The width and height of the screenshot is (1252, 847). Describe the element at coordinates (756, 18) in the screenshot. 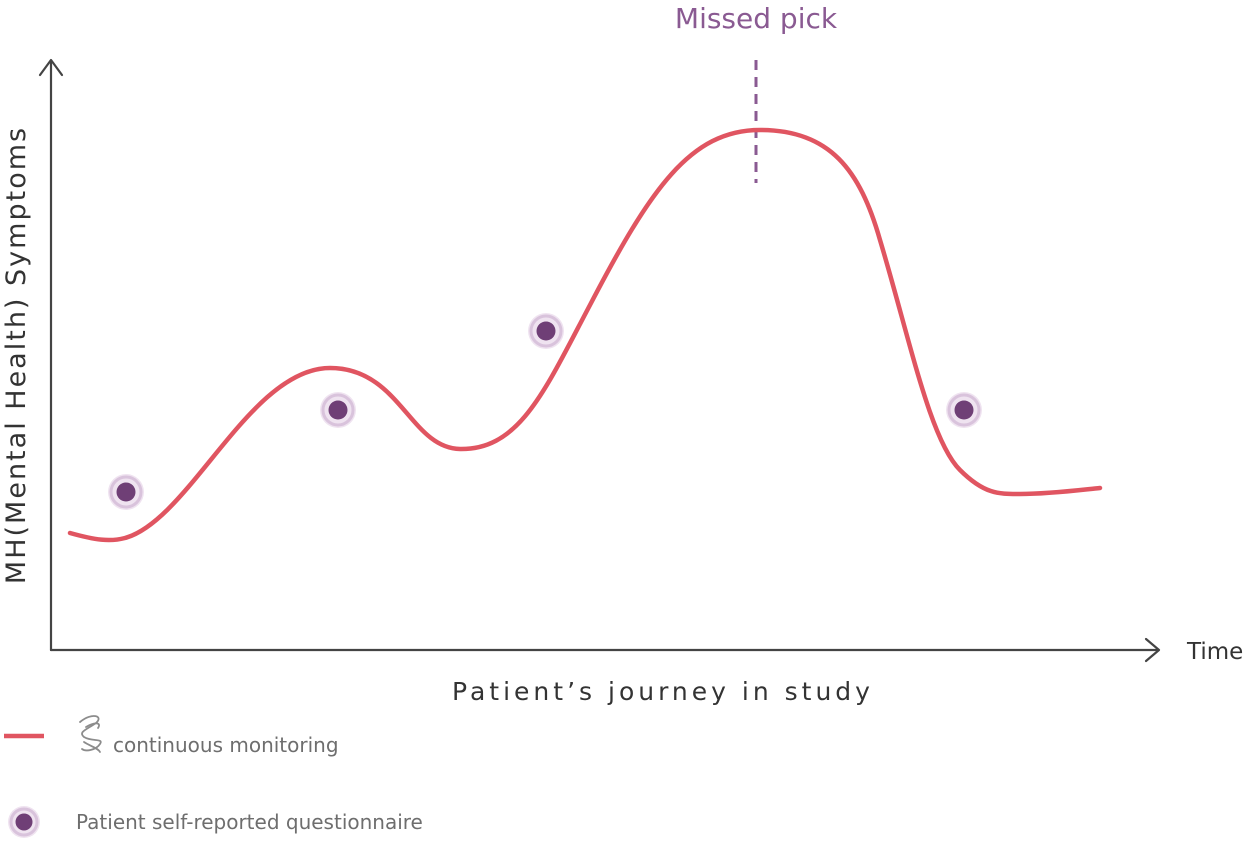

I see `missed-peak-label: Missed pick` at that location.